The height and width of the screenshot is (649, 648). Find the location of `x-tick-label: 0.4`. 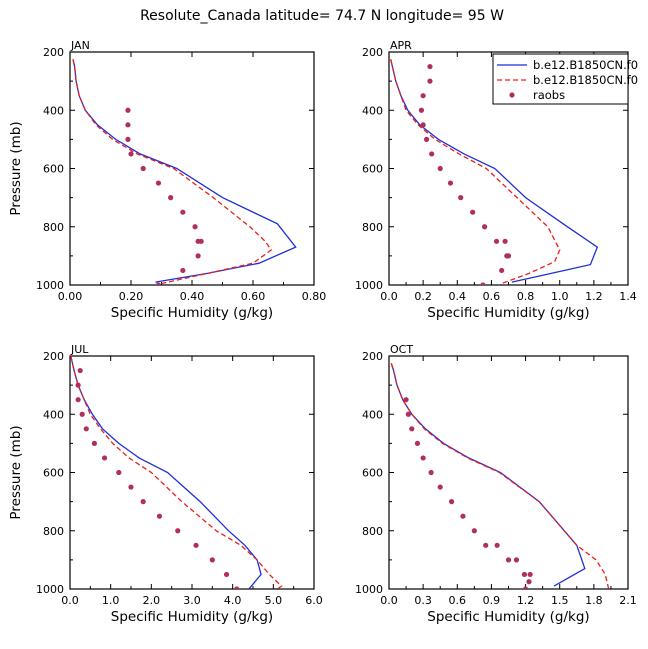

x-tick-label: 0.4 is located at coordinates (458, 296).